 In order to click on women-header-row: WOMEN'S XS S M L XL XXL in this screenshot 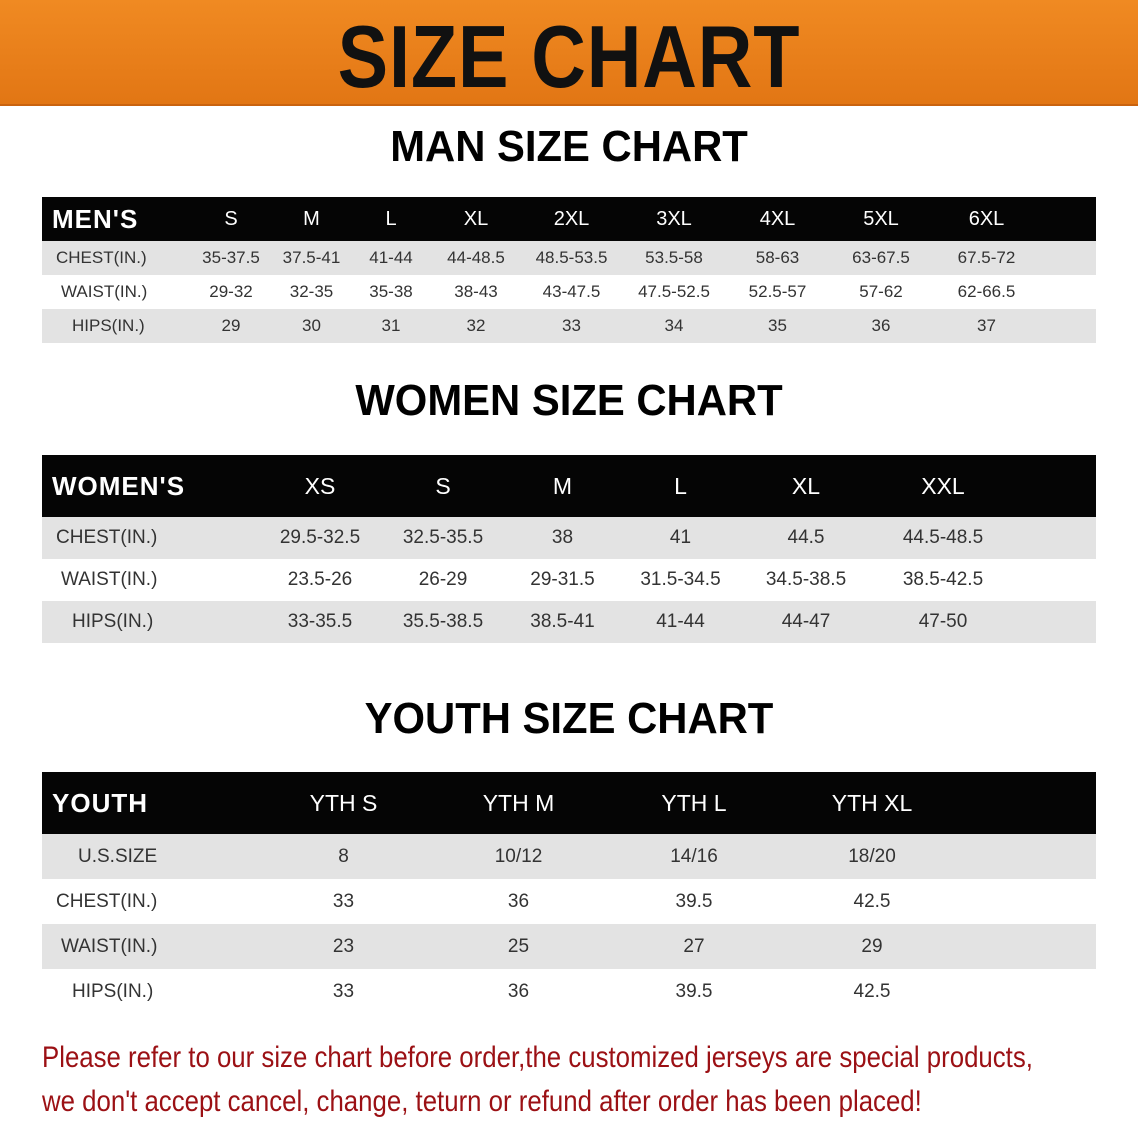, I will do `click(569, 486)`.